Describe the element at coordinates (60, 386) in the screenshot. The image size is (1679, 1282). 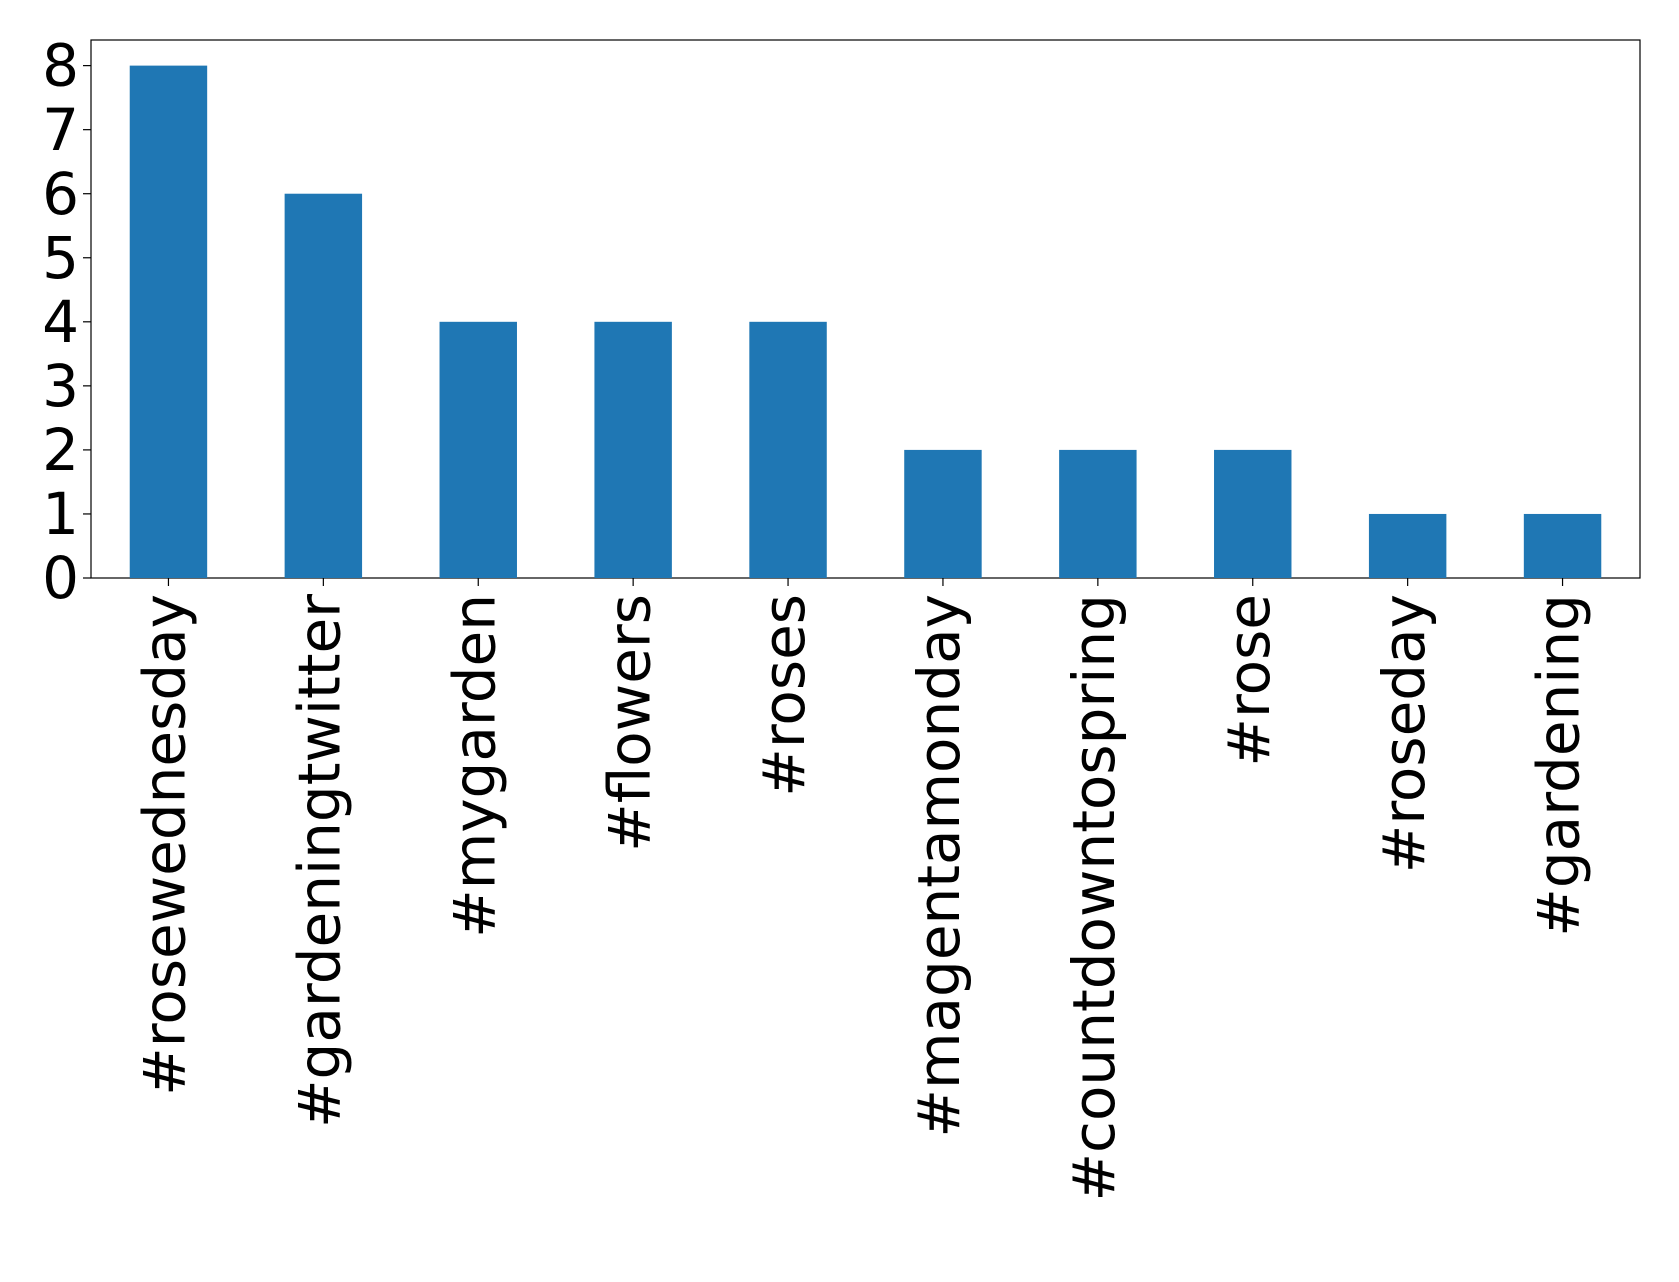
I see `y-tick-label: 3` at that location.